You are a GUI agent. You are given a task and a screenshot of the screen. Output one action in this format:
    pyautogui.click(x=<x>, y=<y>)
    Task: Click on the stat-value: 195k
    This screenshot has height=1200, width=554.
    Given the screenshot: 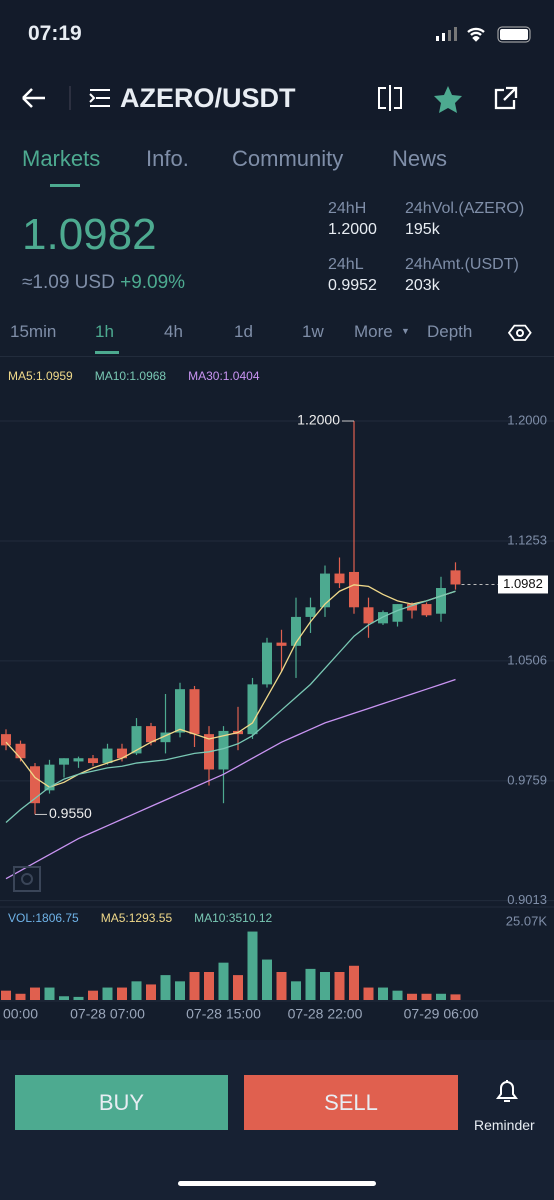 What is the action you would take?
    pyautogui.click(x=422, y=229)
    